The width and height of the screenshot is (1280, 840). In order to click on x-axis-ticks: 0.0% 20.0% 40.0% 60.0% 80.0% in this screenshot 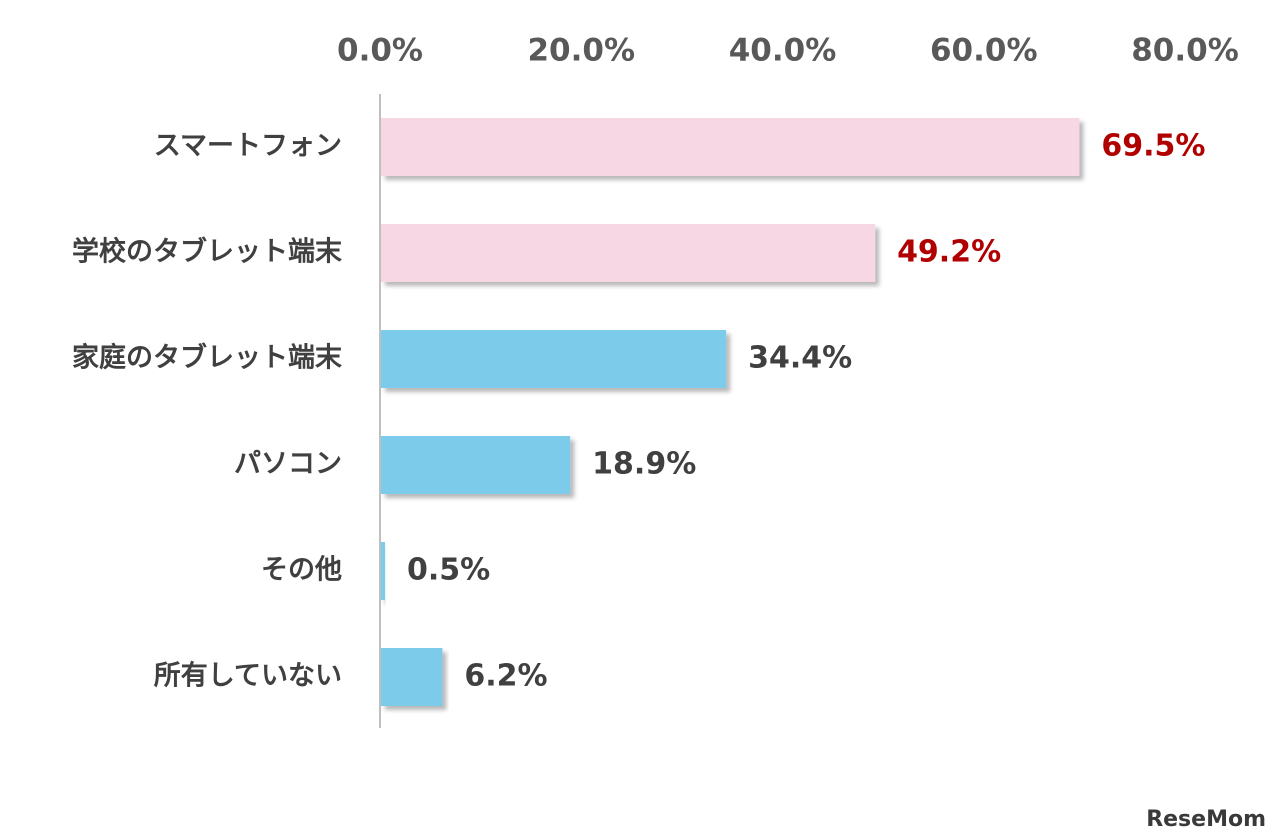, I will do `click(788, 51)`.